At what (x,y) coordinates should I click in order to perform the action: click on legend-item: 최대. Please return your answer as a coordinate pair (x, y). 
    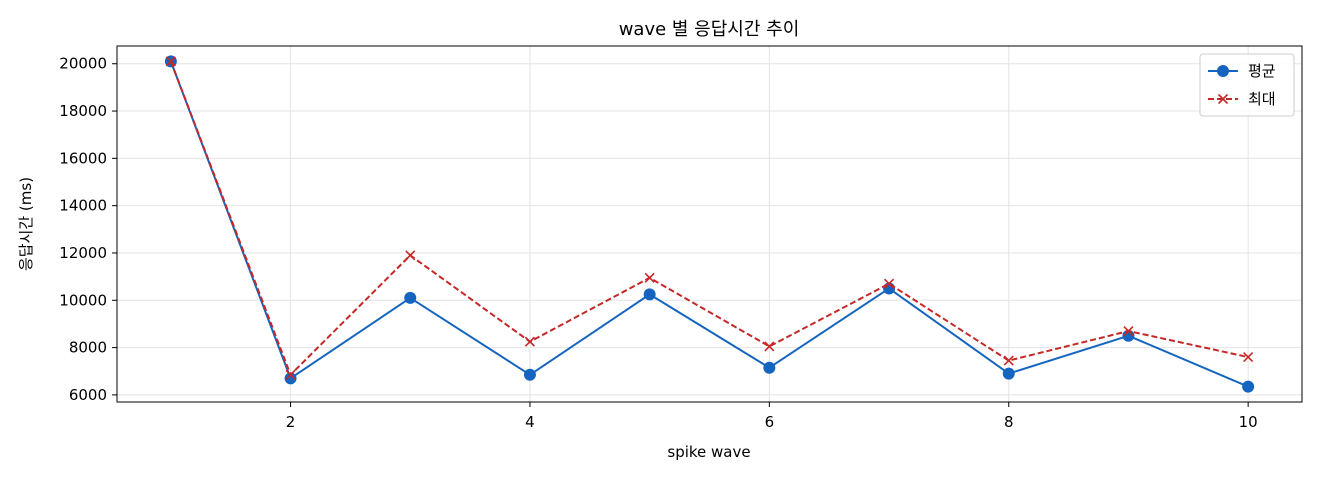
    Looking at the image, I should click on (1242, 99).